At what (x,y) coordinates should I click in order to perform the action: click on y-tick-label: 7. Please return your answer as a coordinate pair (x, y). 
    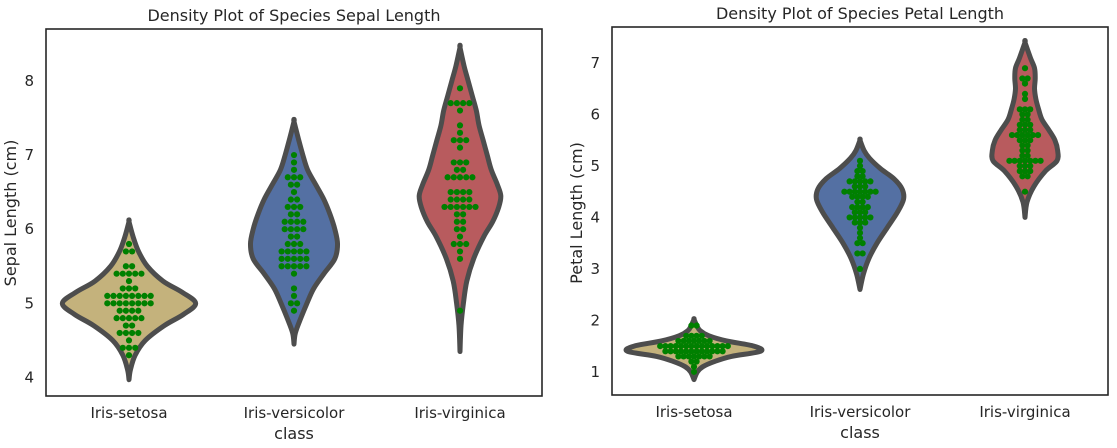
    Looking at the image, I should click on (29, 155).